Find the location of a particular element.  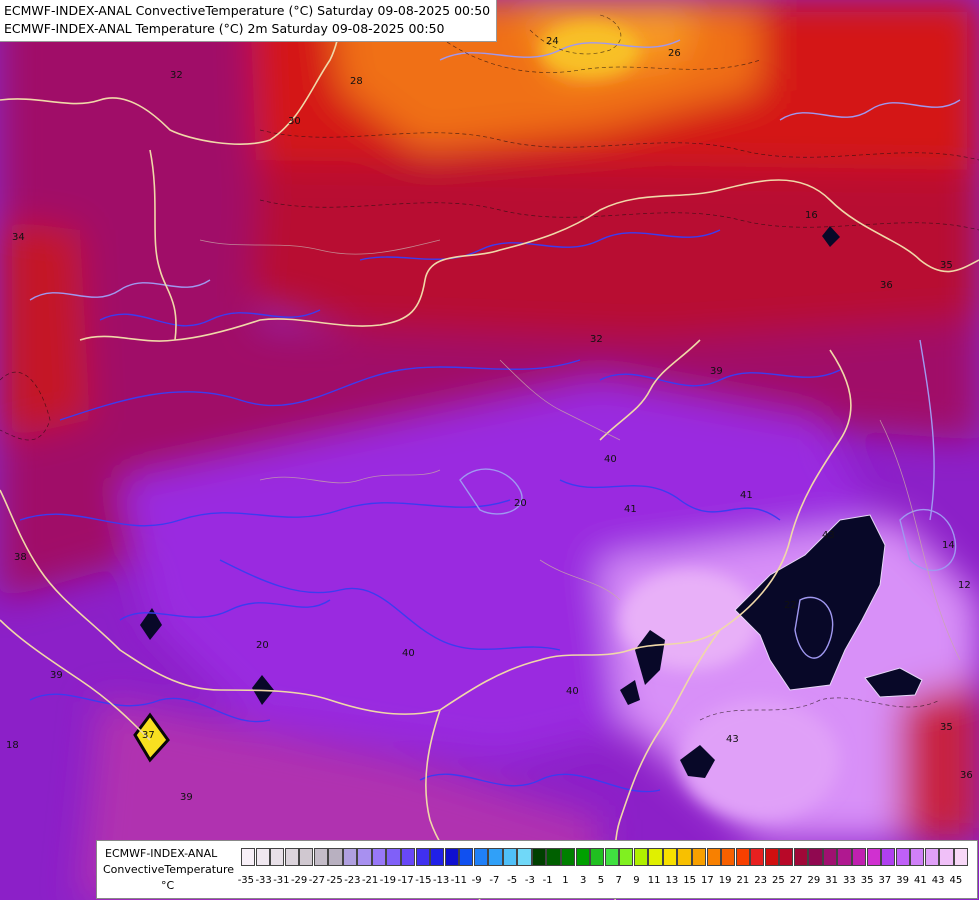

legend-unit: °C is located at coordinates (168, 885).